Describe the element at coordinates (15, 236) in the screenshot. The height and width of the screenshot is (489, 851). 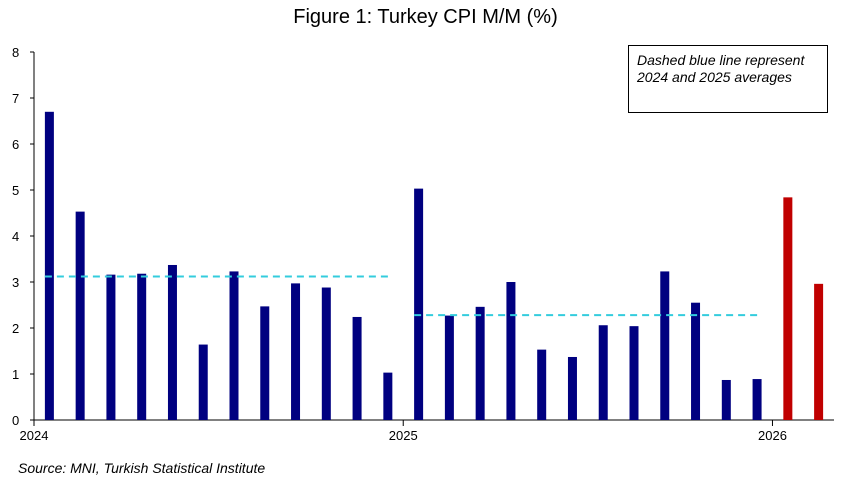
I see `y-tick-label: 4` at that location.